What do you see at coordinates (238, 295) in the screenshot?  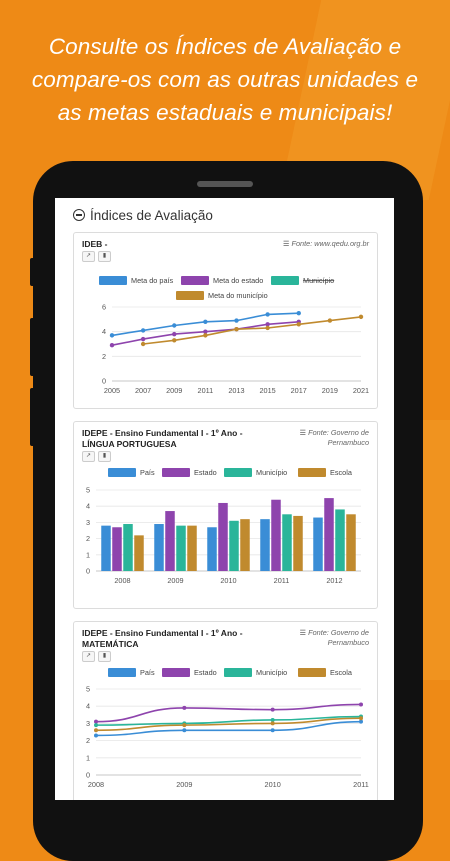 I see `legend-label: Meta do município` at bounding box center [238, 295].